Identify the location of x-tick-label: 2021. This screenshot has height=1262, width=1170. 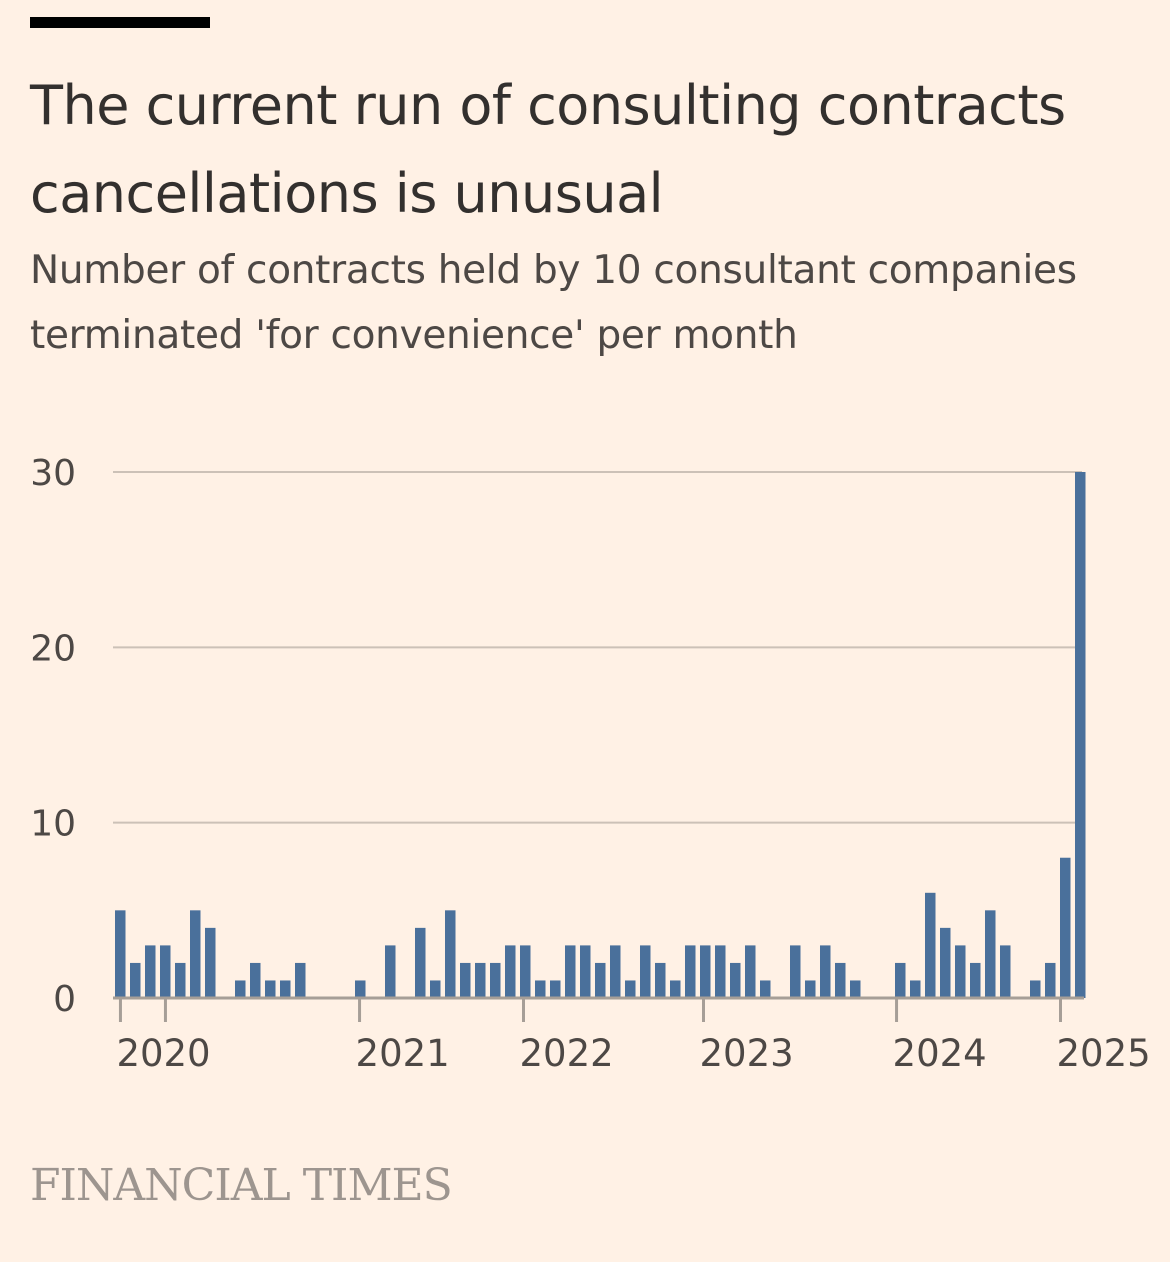
(403, 1053).